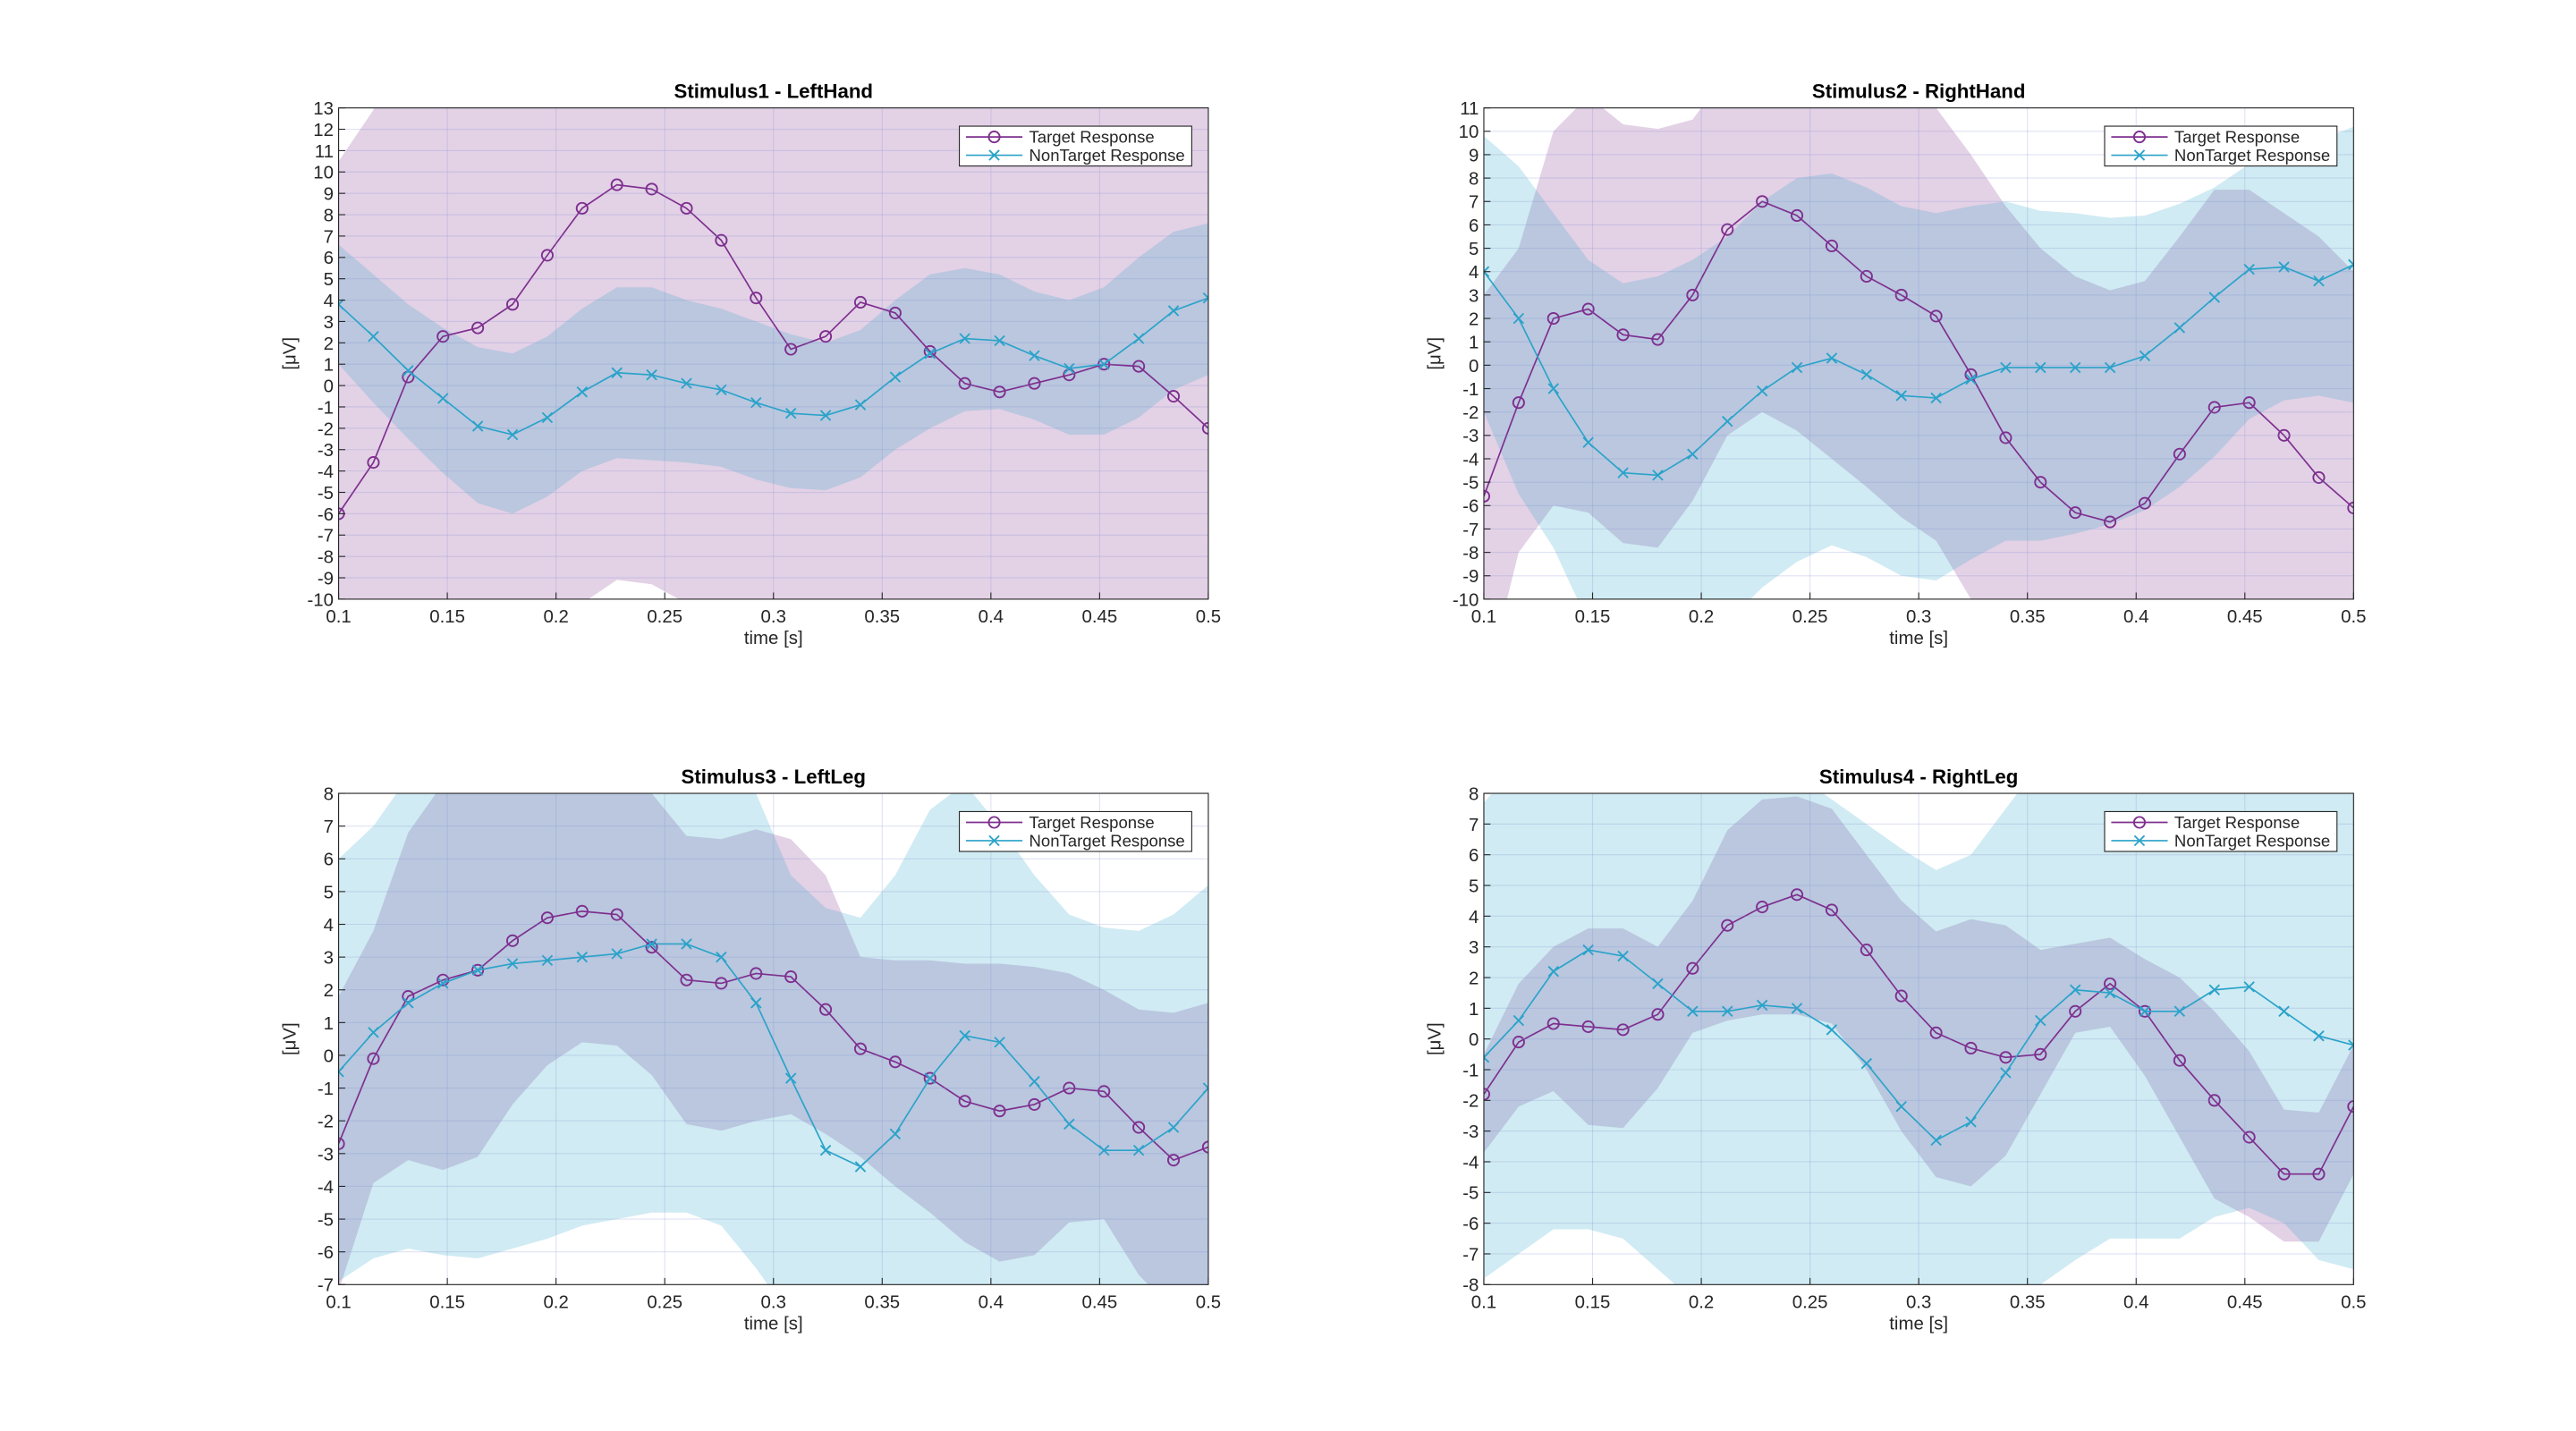  I want to click on x-tick-label: 0.25, so click(1810, 617).